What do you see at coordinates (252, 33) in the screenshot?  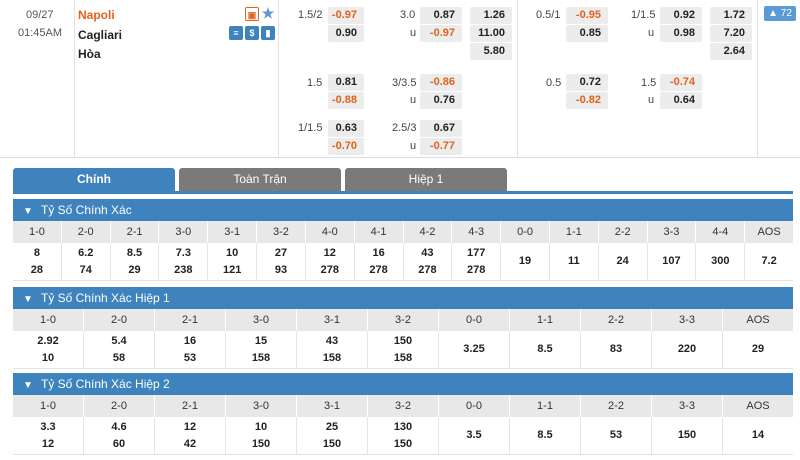 I see `dollar-icon: $` at bounding box center [252, 33].